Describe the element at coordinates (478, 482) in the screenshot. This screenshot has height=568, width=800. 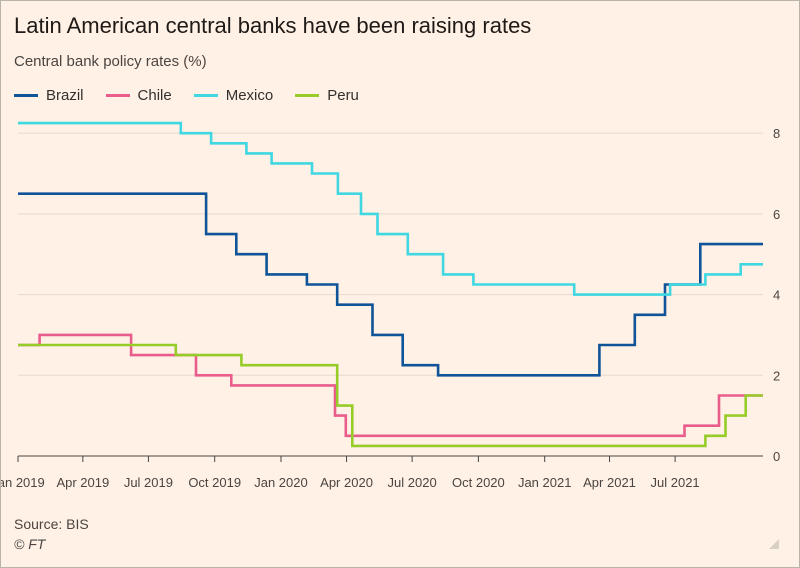
I see `x-tick-label: Oct 2020` at that location.